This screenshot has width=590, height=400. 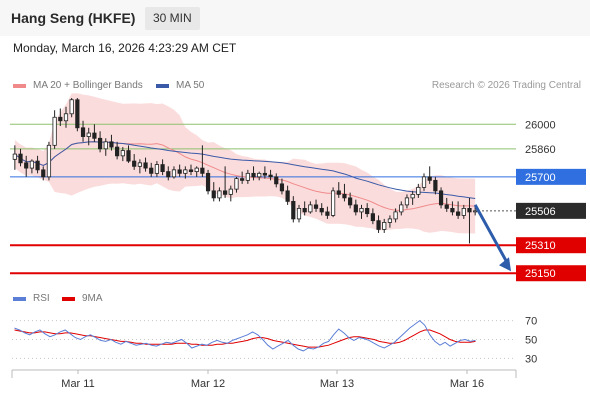 What do you see at coordinates (540, 150) in the screenshot?
I see `level-label-25860: 25860` at bounding box center [540, 150].